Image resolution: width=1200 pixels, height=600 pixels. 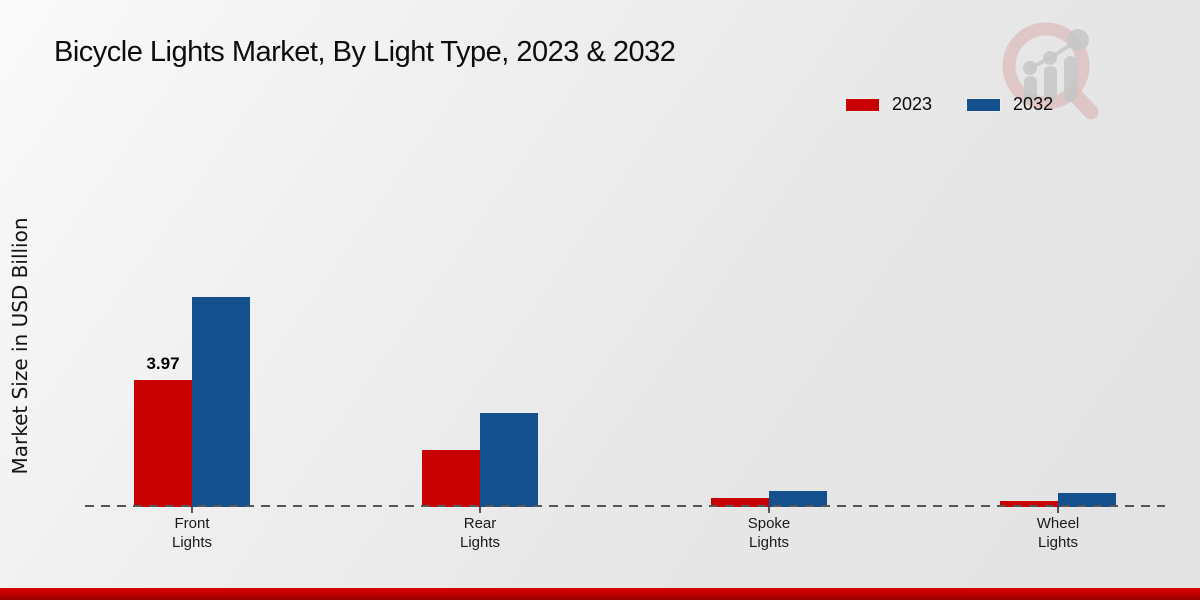 I want to click on legend-item-2023: 2023, so click(x=888, y=104).